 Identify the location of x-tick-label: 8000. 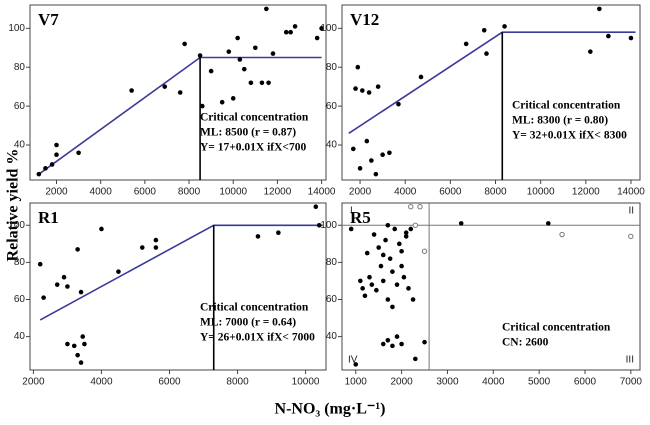
(189, 192).